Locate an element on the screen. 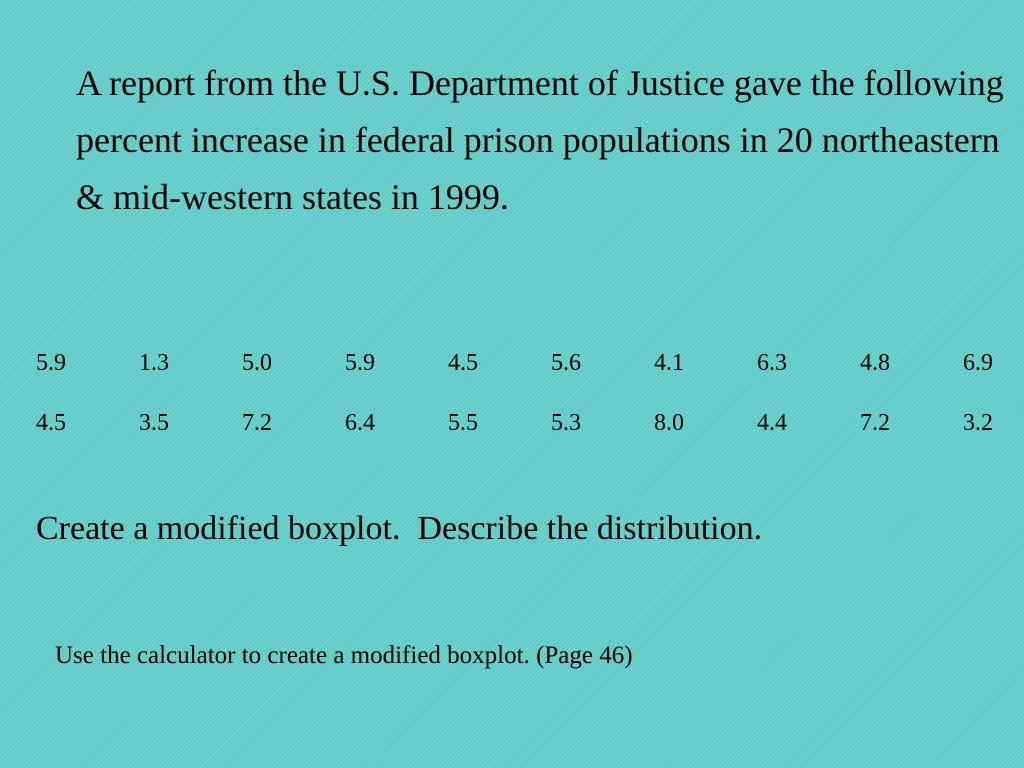 This screenshot has height=768, width=1024. data-cell: 6.4 is located at coordinates (360, 423).